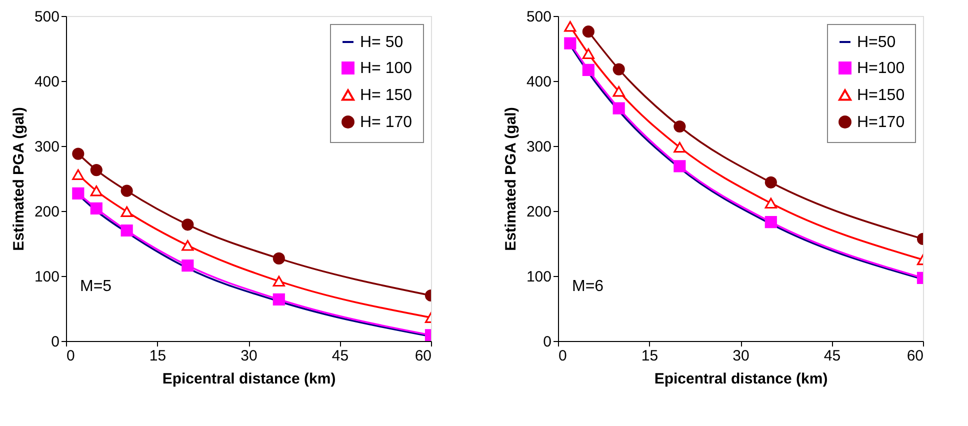 The width and height of the screenshot is (968, 426). What do you see at coordinates (386, 95) in the screenshot?
I see `legend-label: H= 150` at bounding box center [386, 95].